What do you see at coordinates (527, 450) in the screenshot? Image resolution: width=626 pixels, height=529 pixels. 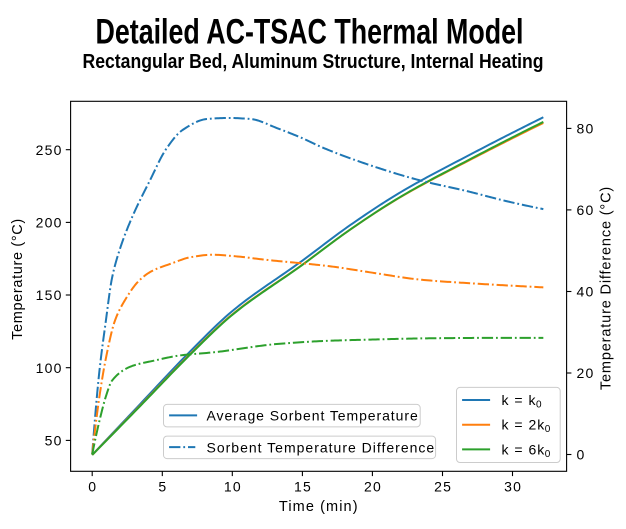 I see `svg-text: k = 6k0` at bounding box center [527, 450].